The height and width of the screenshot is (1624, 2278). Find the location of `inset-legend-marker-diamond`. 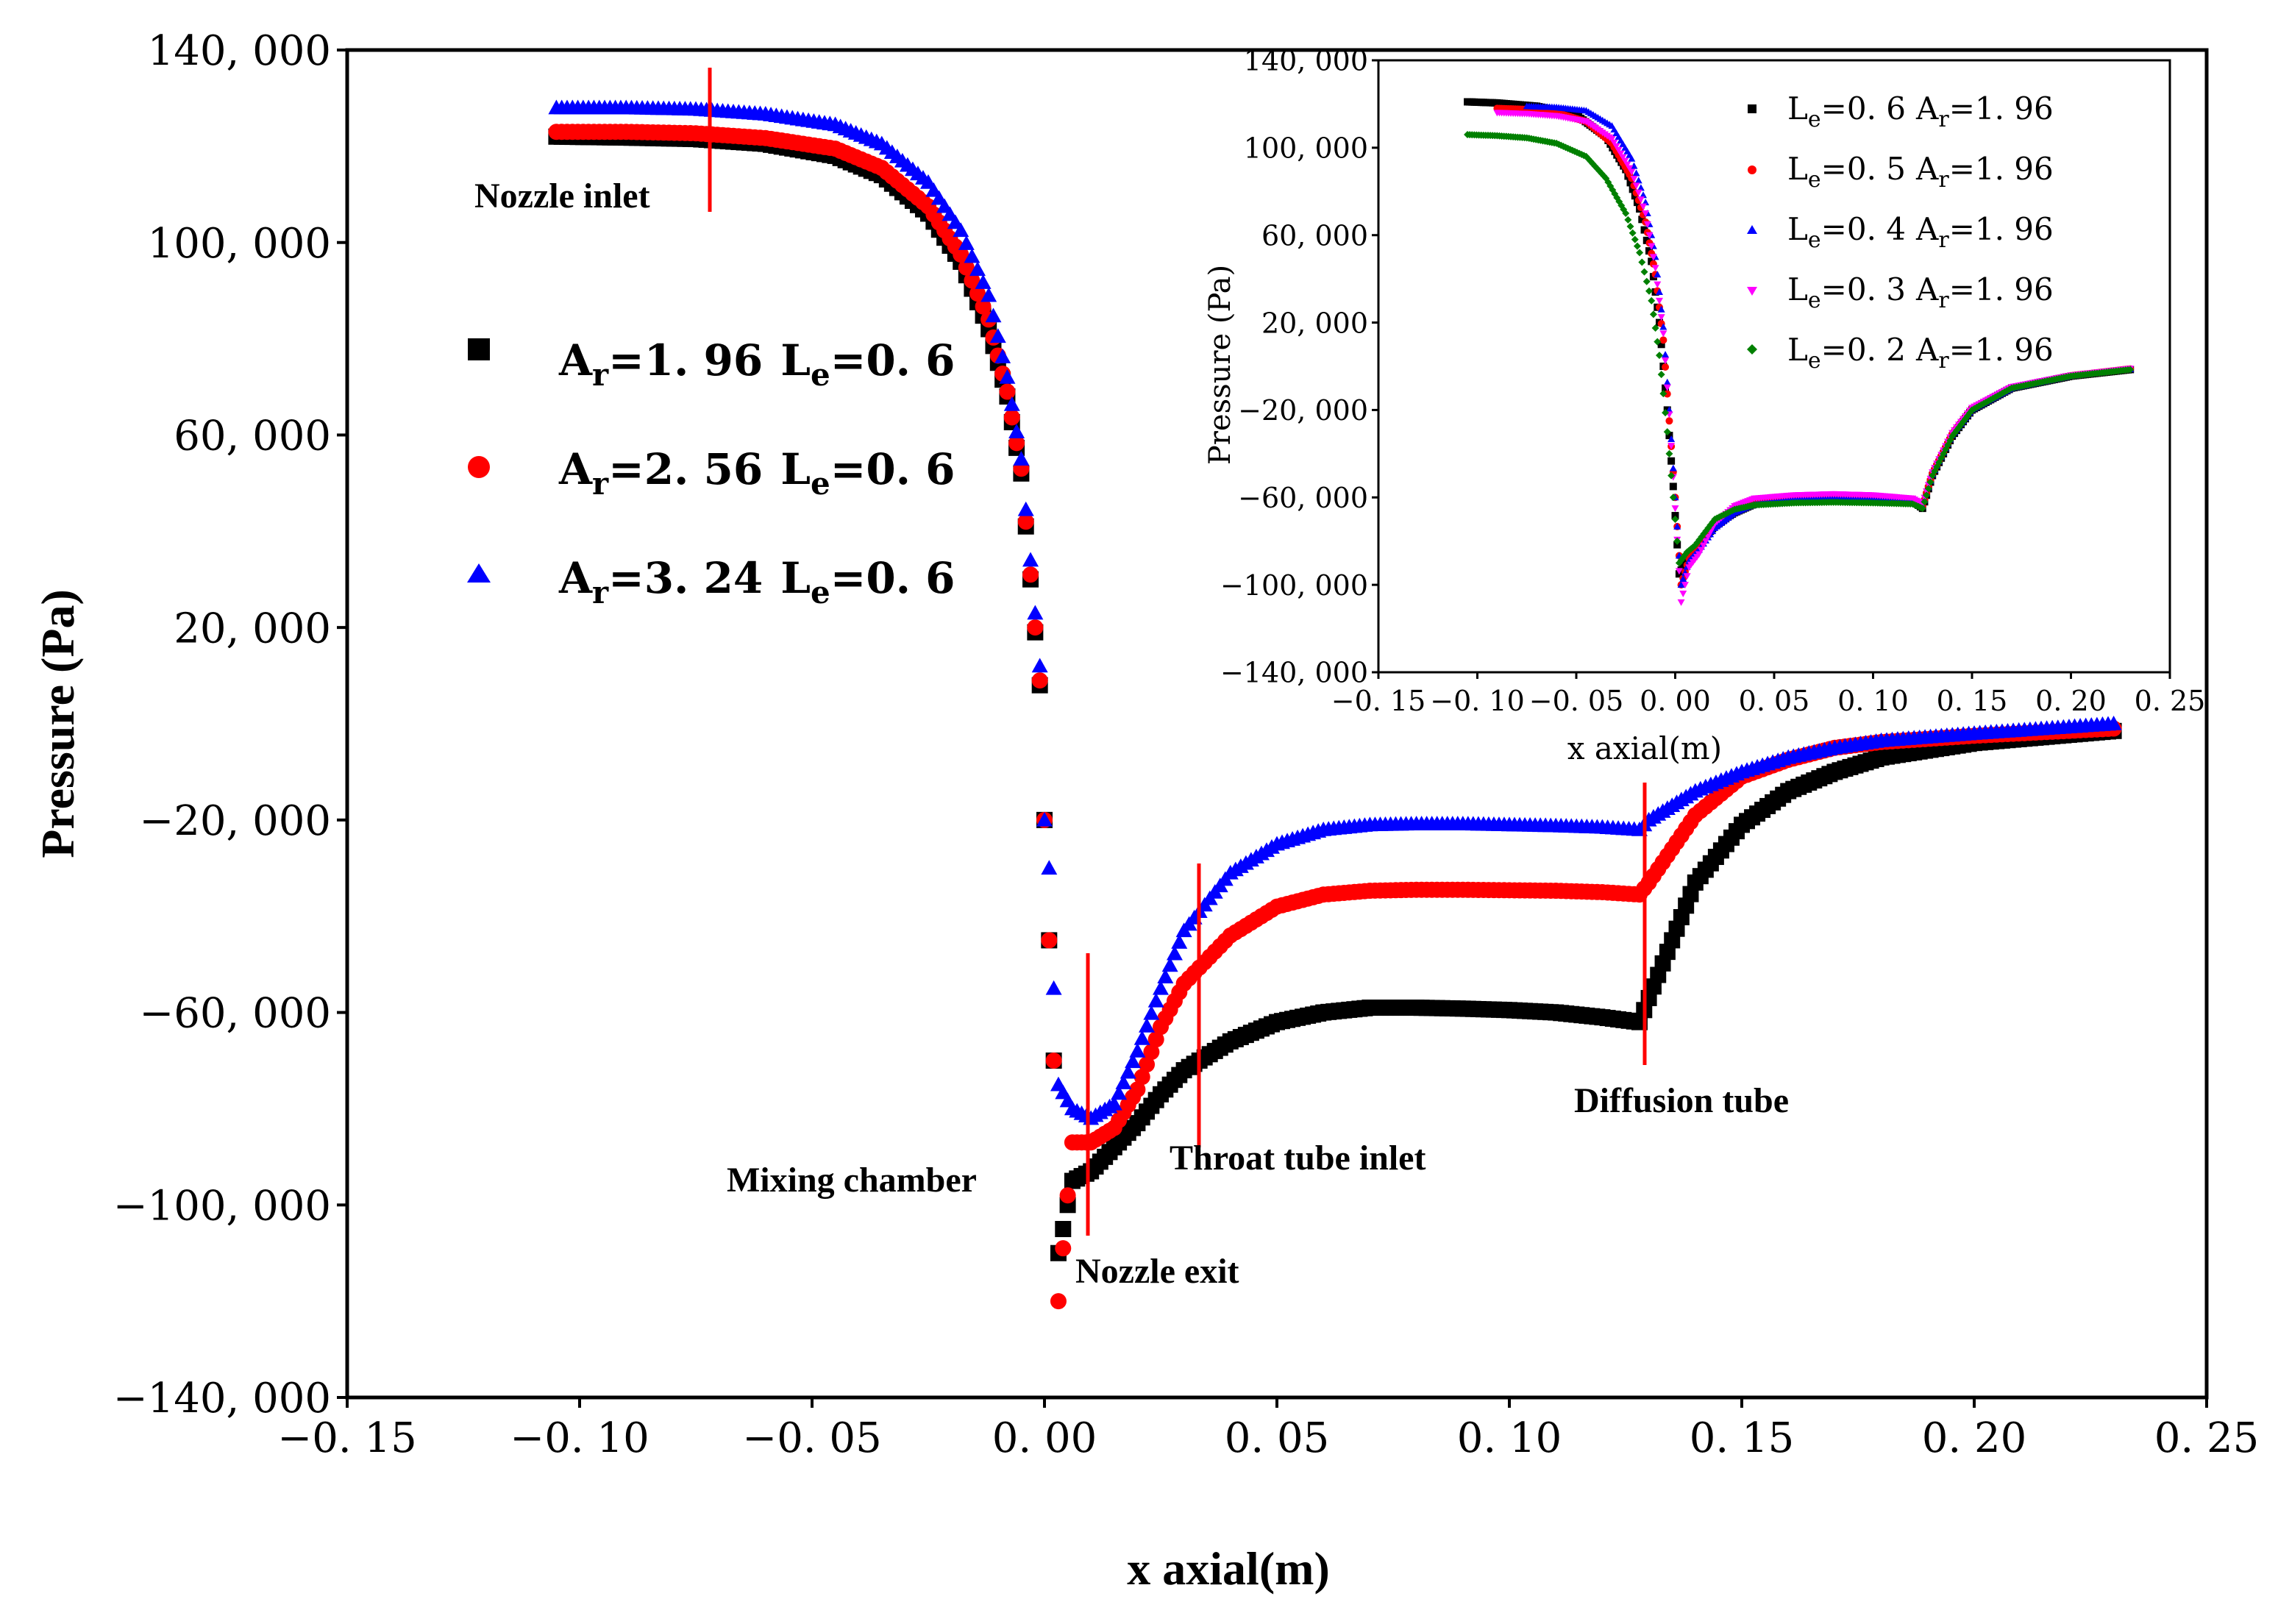

inset-legend-marker-diamond is located at coordinates (1752, 349).